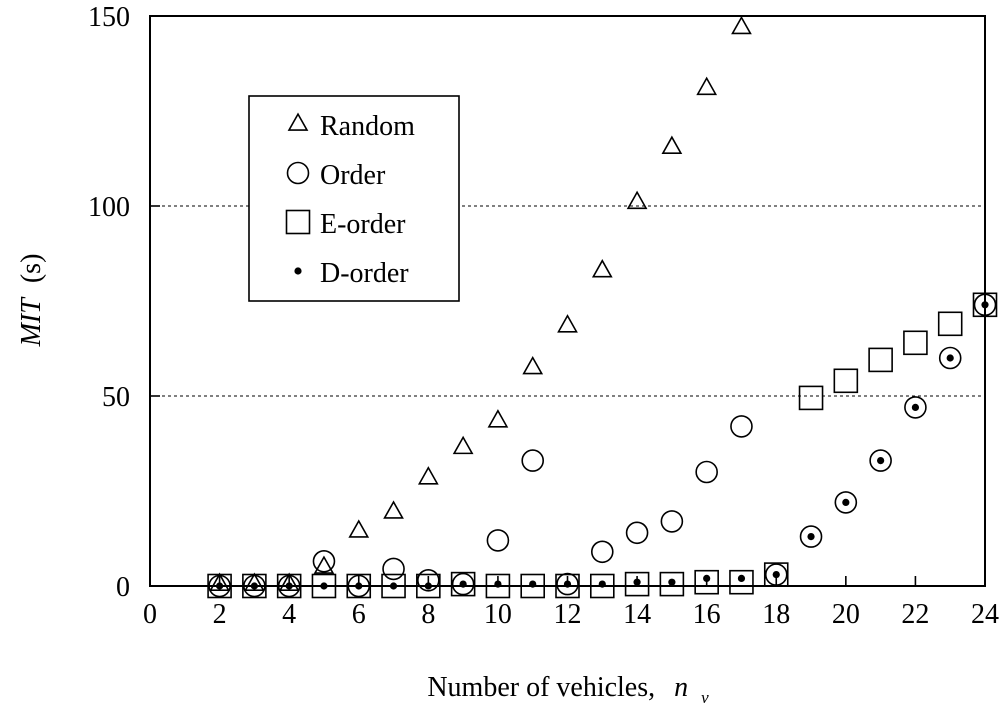 This screenshot has height=708, width=1005. I want to click on legend-item-order: Order, so click(336, 175).